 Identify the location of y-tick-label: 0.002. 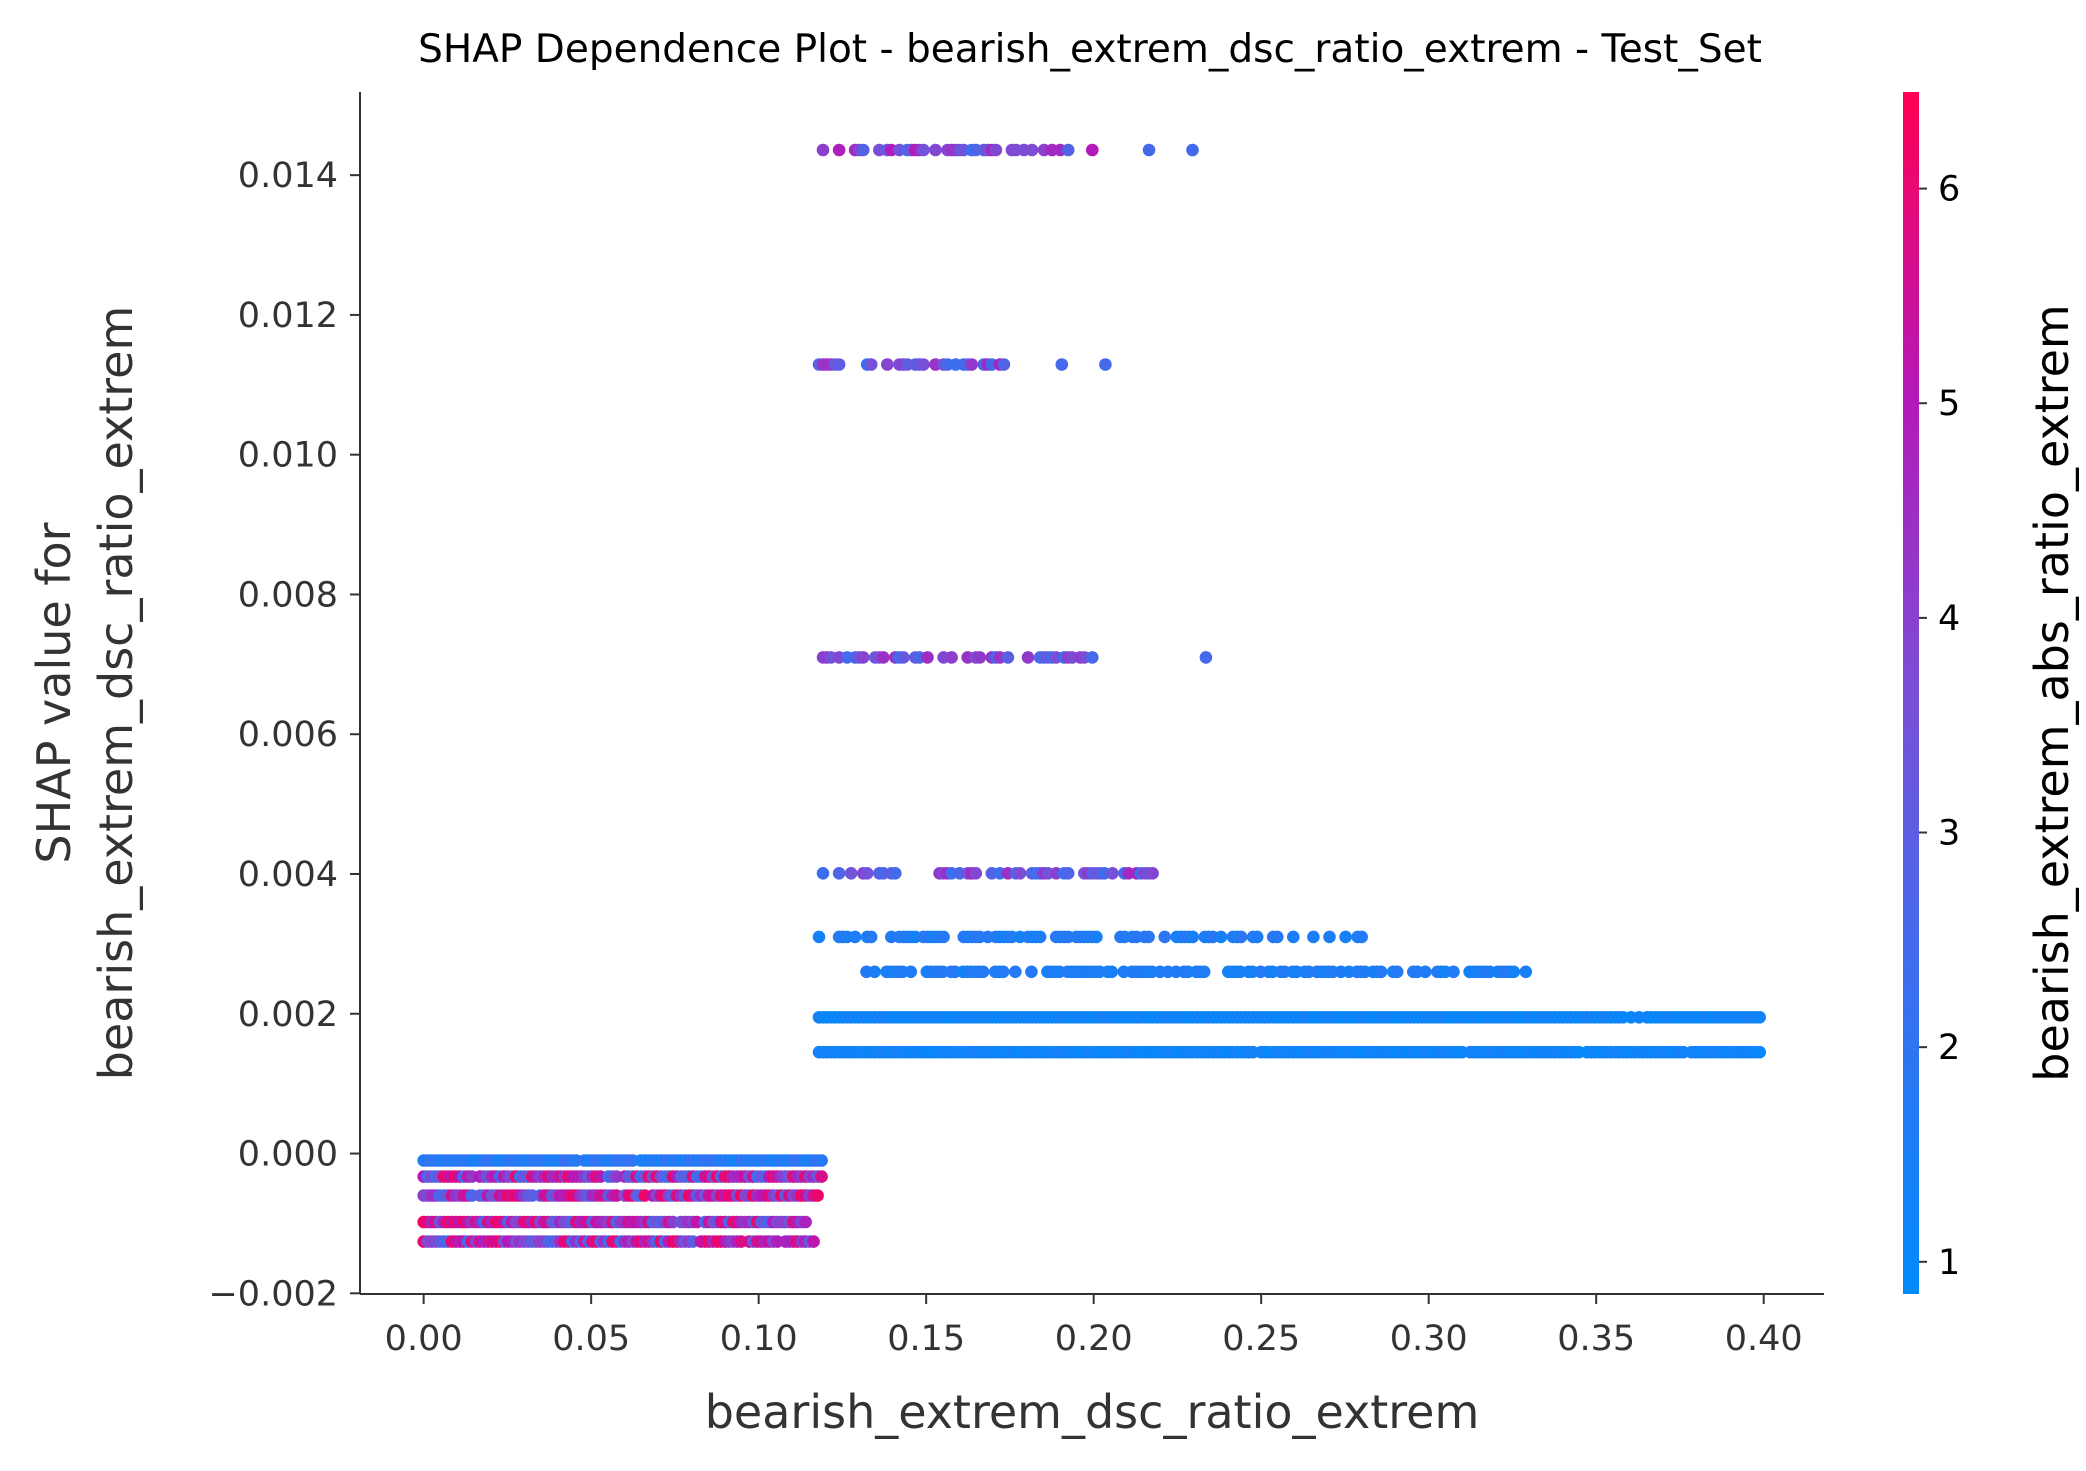
(288, 1015).